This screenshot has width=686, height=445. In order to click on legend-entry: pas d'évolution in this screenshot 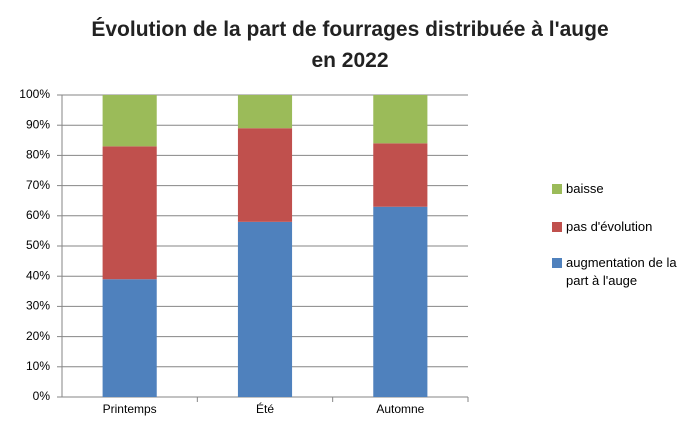, I will do `click(619, 227)`.